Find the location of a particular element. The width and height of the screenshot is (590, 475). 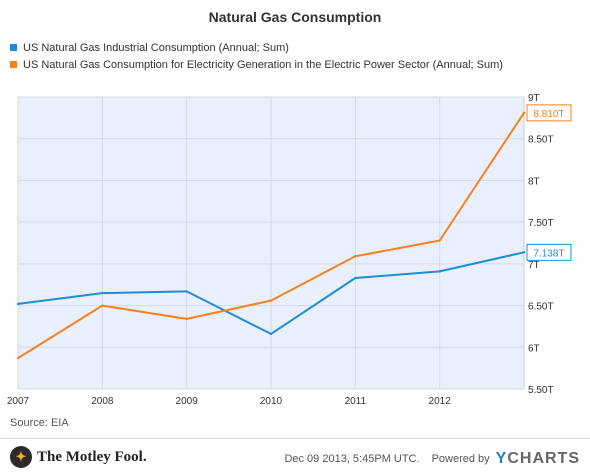

x-tick-label: 2007 is located at coordinates (18, 401).